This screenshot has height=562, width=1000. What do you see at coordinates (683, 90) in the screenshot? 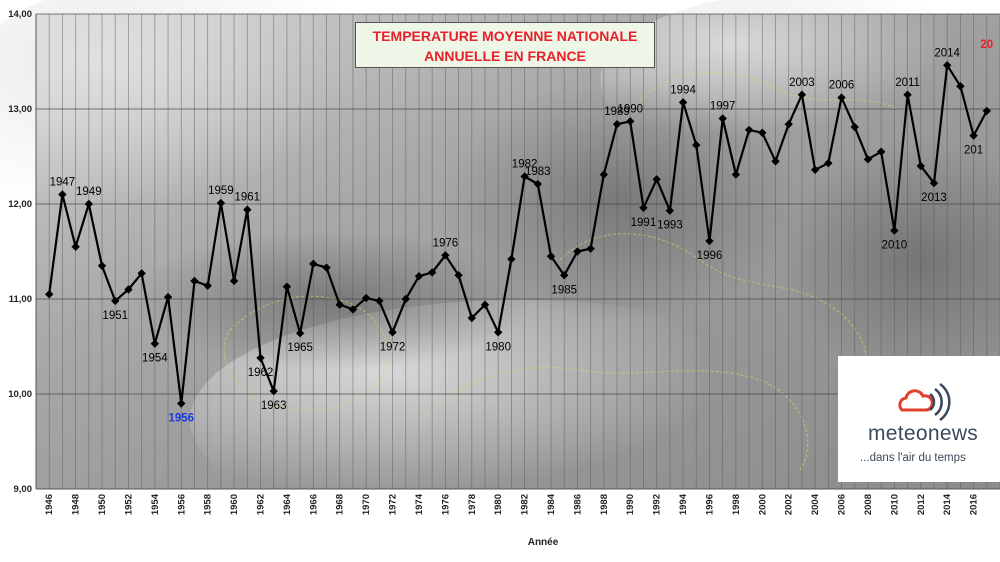
I see `data-label: 1994` at bounding box center [683, 90].